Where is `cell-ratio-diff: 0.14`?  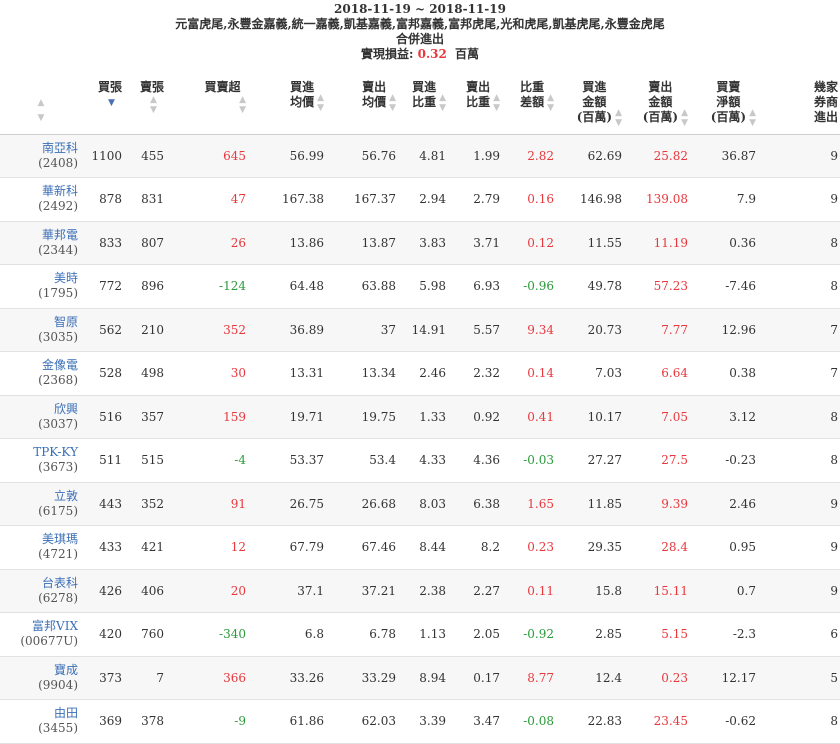 cell-ratio-diff: 0.14 is located at coordinates (533, 373).